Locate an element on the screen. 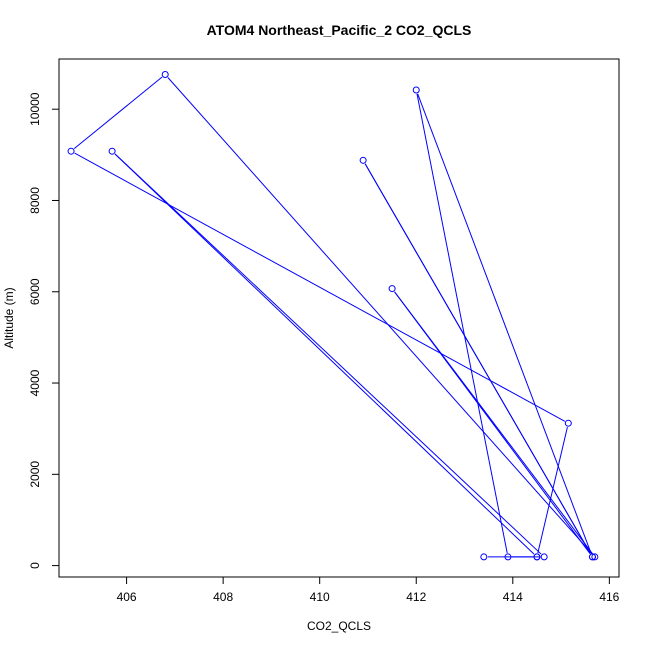 The image size is (650, 650). x-tick-label: 406 is located at coordinates (127, 597).